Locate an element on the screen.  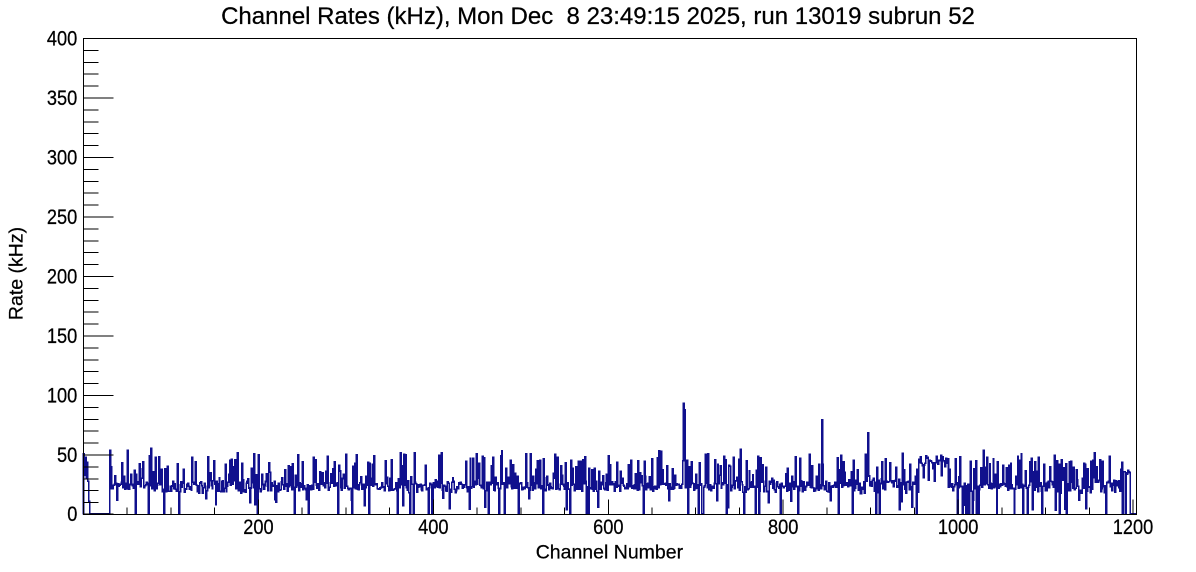
svg-text: 50 is located at coordinates (67, 455).